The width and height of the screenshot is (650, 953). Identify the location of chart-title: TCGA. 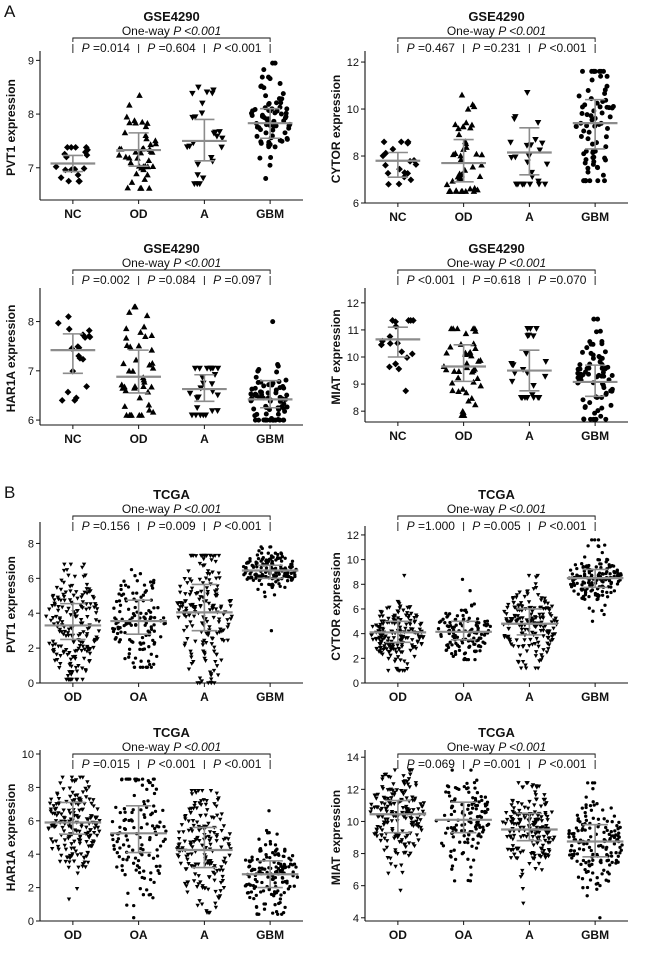
(496, 494).